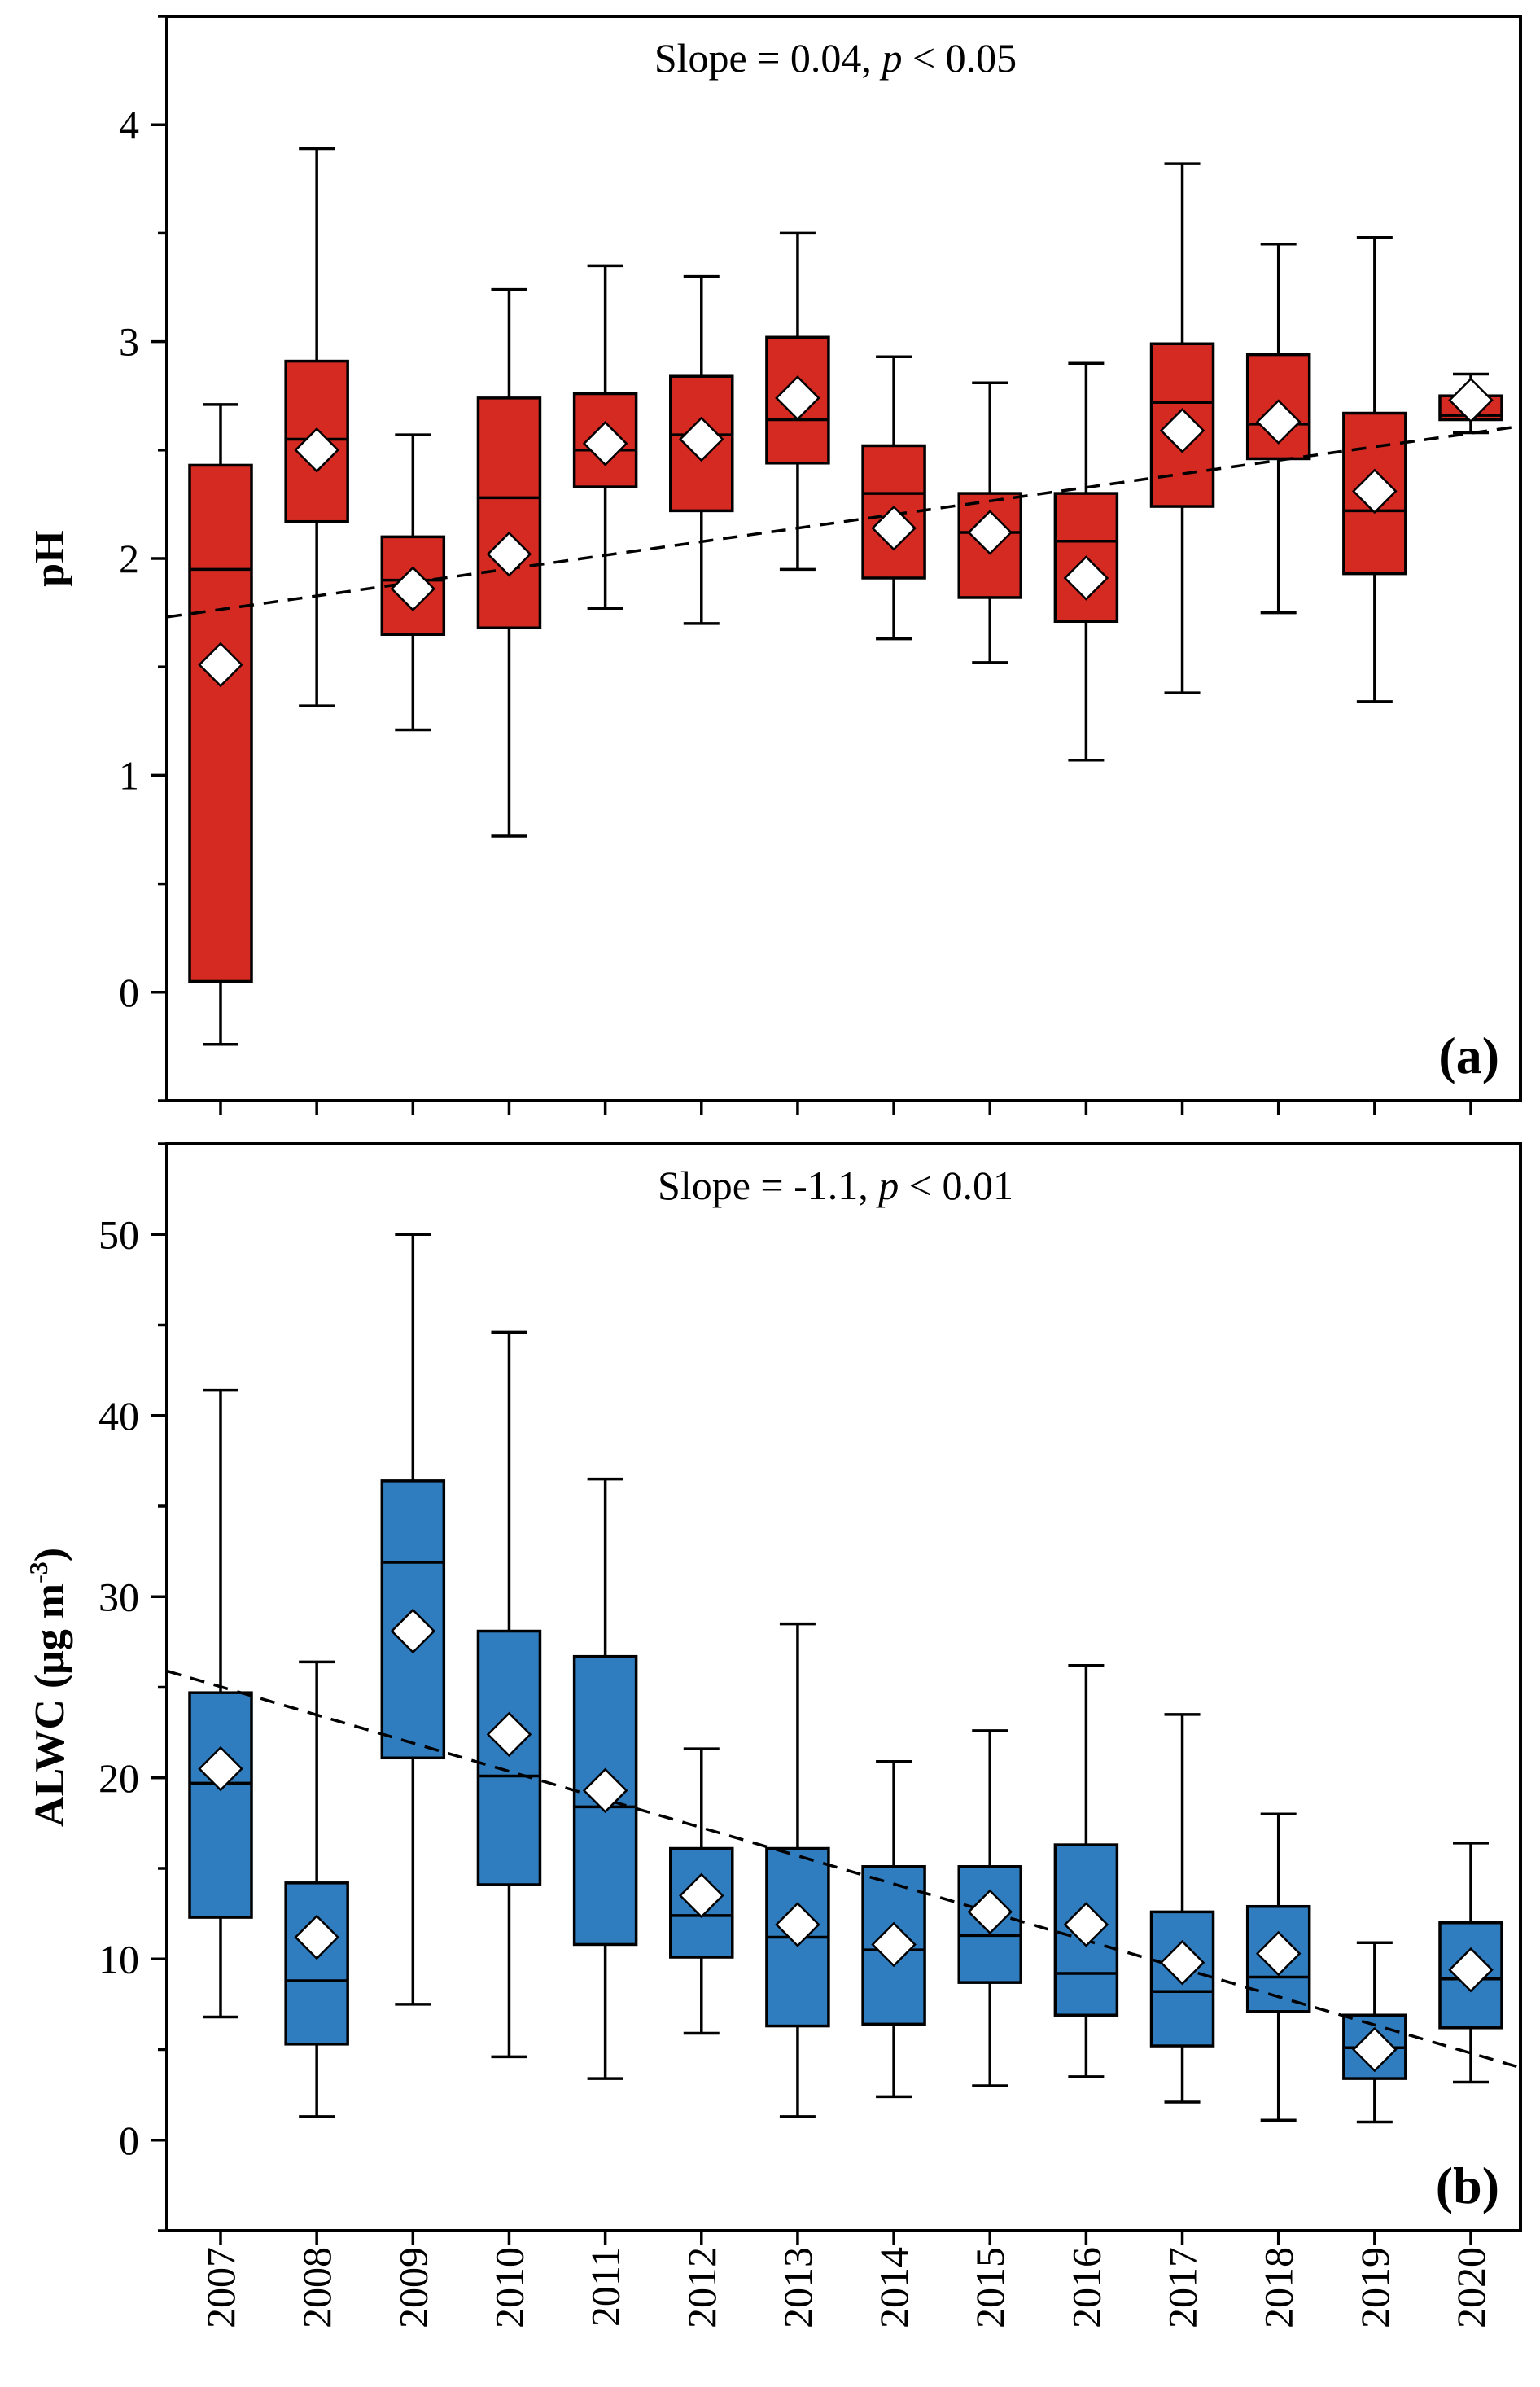 The image size is (1540, 2387). I want to click on slope-annotation-suffix: < 0.05, so click(959, 58).